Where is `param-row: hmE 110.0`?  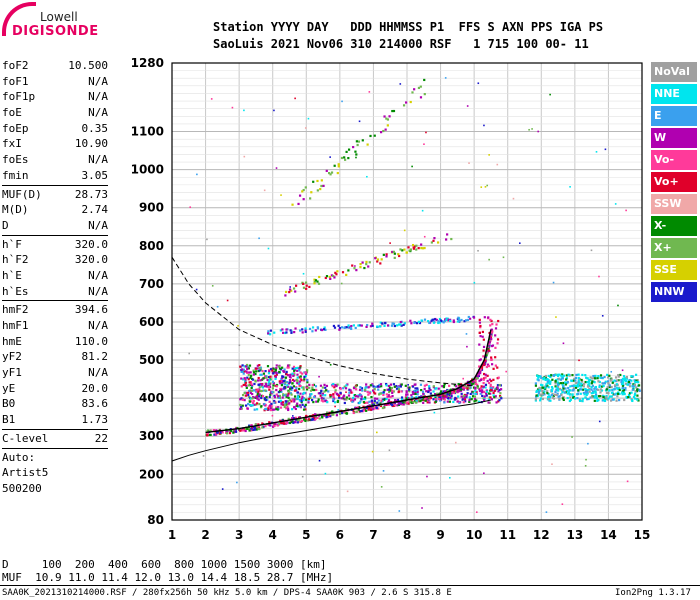 param-row: hmE 110.0 is located at coordinates (55, 342).